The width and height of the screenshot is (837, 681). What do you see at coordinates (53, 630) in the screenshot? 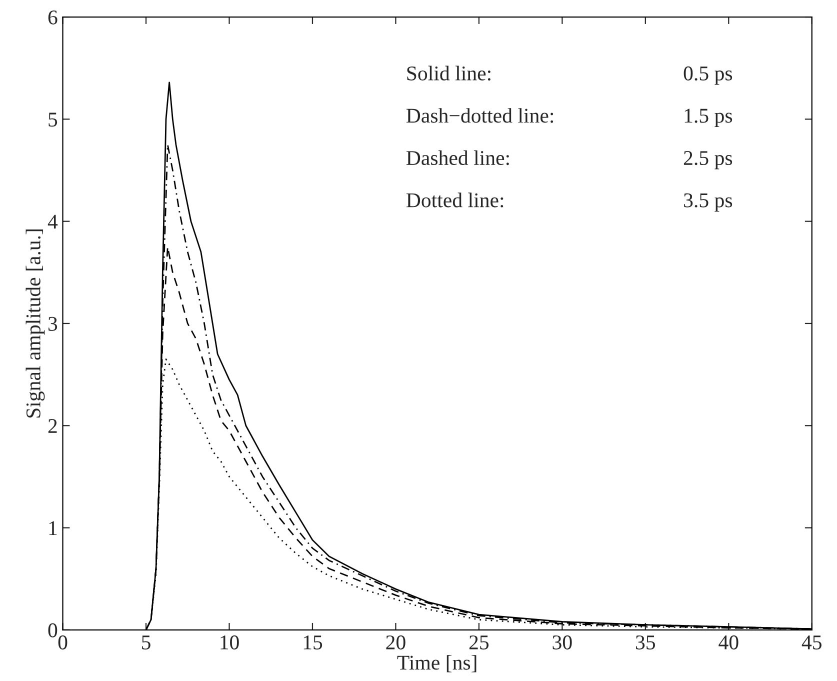
I see `y-tick-label: 0` at bounding box center [53, 630].